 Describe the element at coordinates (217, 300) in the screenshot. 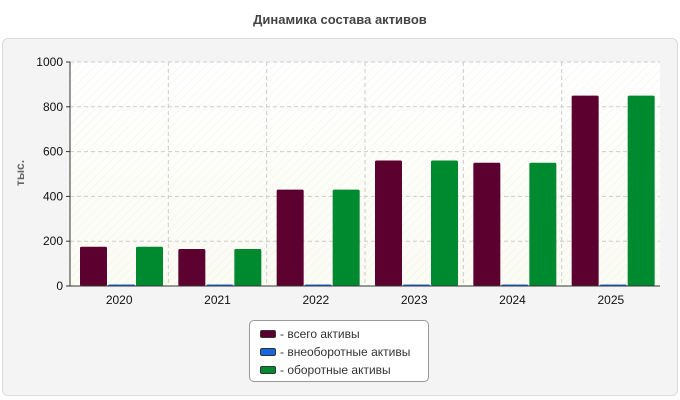

I see `x-tick-label: 2021` at that location.